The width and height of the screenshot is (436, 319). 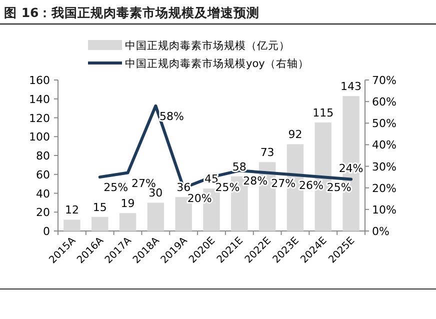 I want to click on y-tick-label: 0, so click(x=46, y=231).